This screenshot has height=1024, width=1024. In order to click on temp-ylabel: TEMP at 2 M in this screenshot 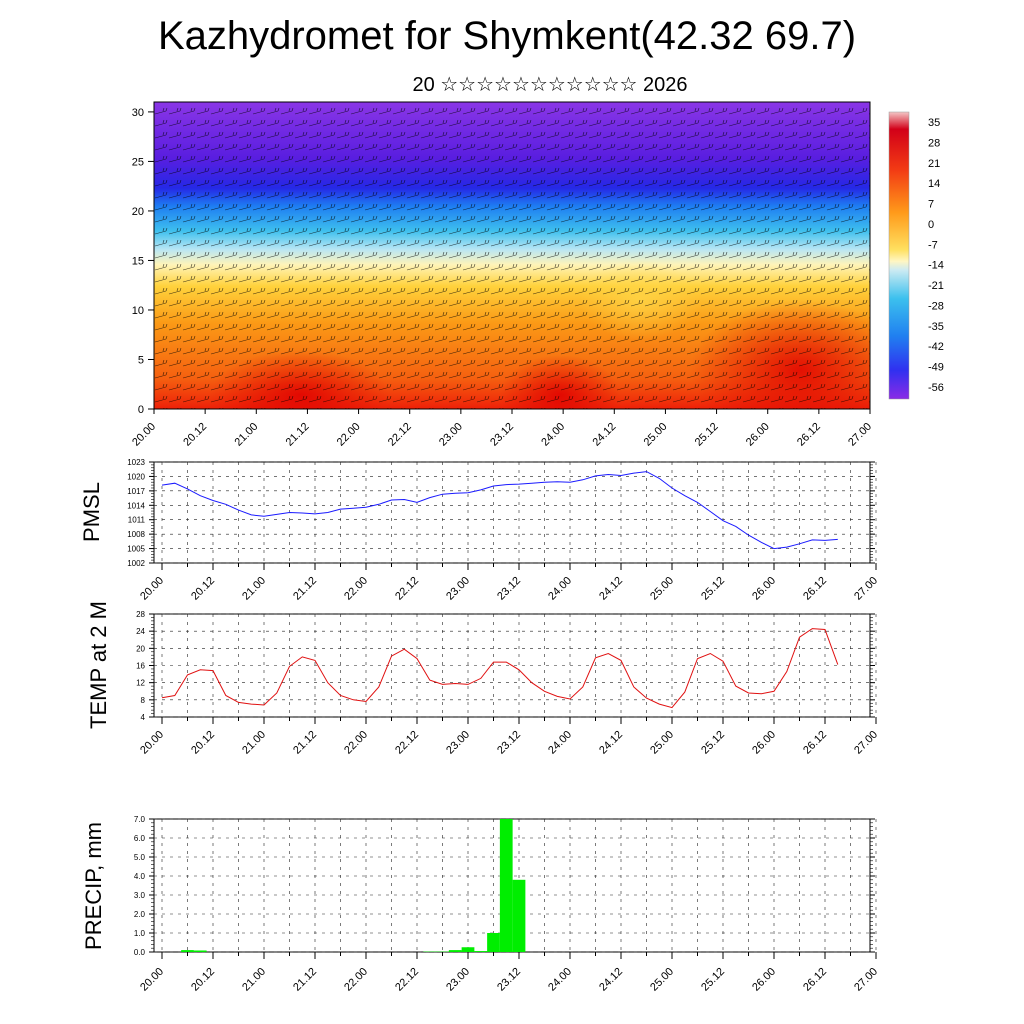, I will do `click(98, 665)`.